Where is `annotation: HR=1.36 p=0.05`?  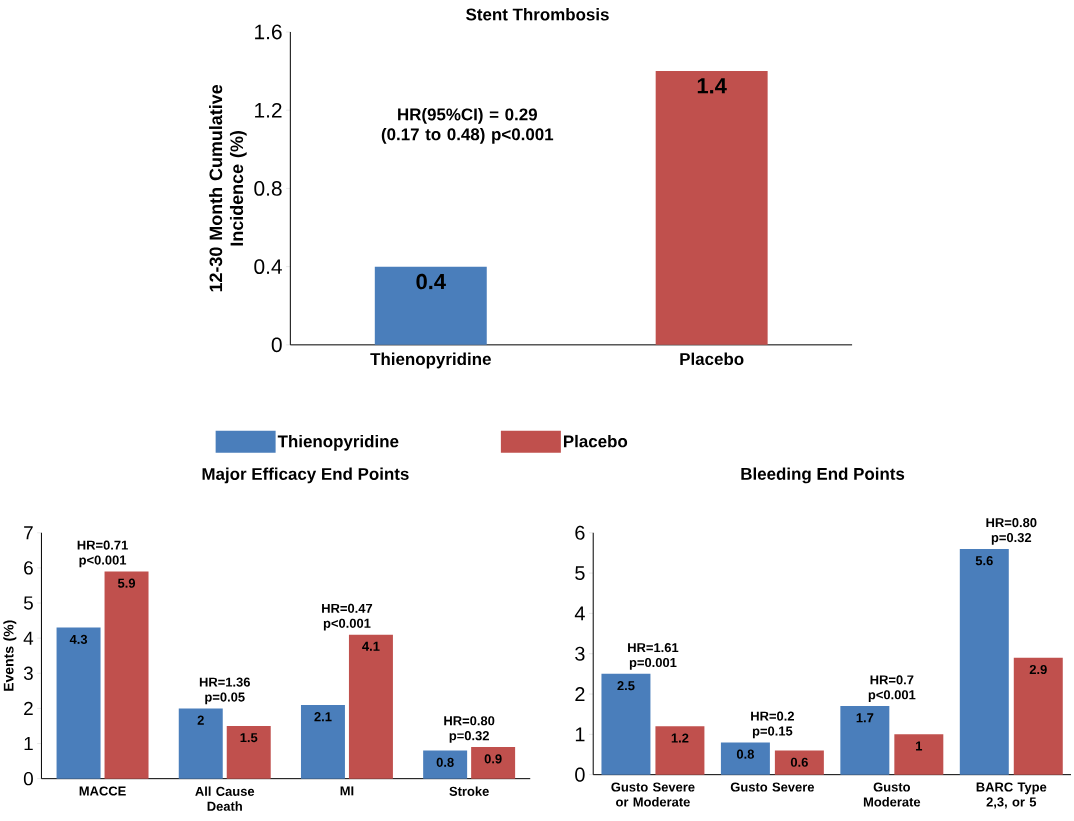
annotation: HR=1.36 p=0.05 is located at coordinates (224, 691).